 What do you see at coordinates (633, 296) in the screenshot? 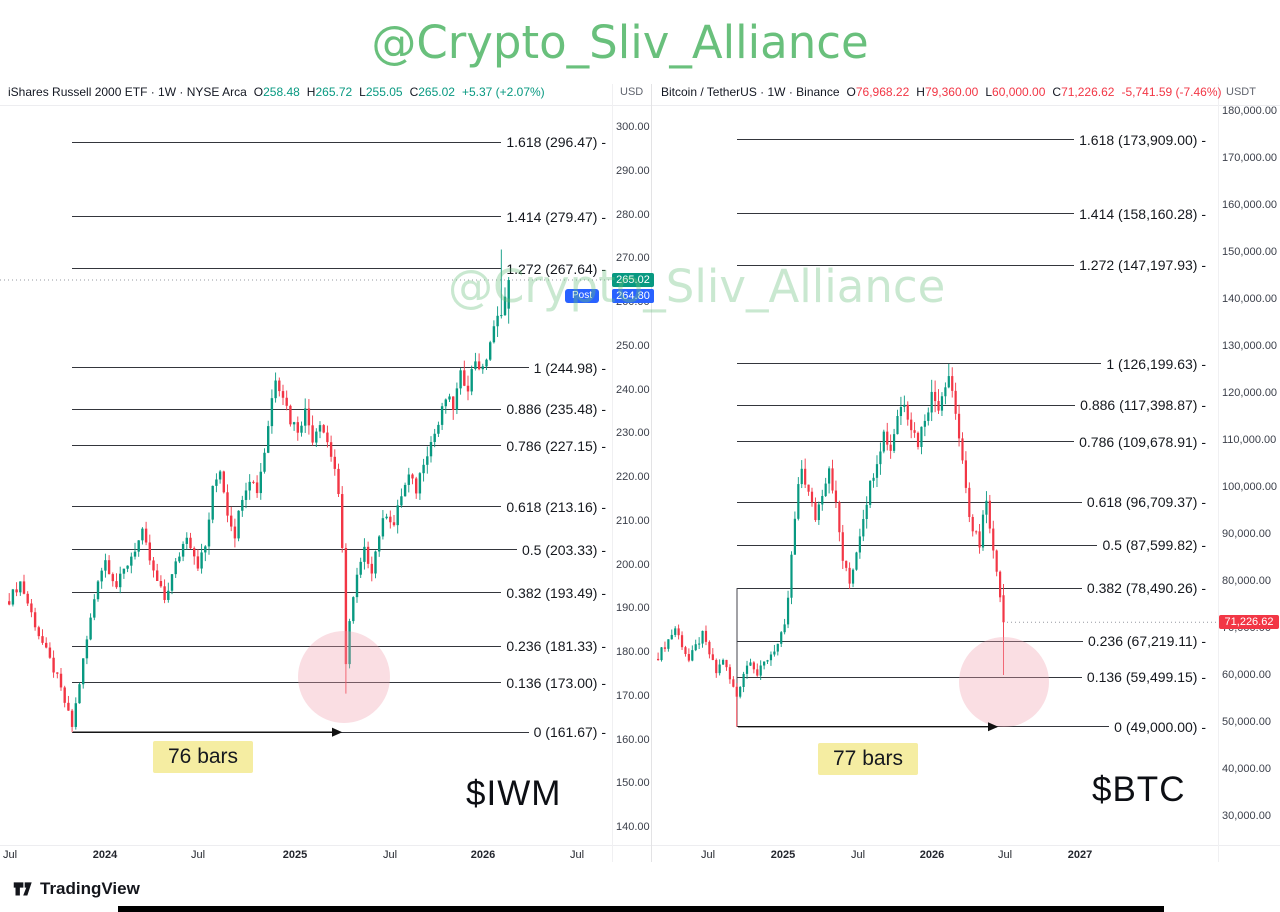
I see `iwm-post-price-label: 264.80` at bounding box center [633, 296].